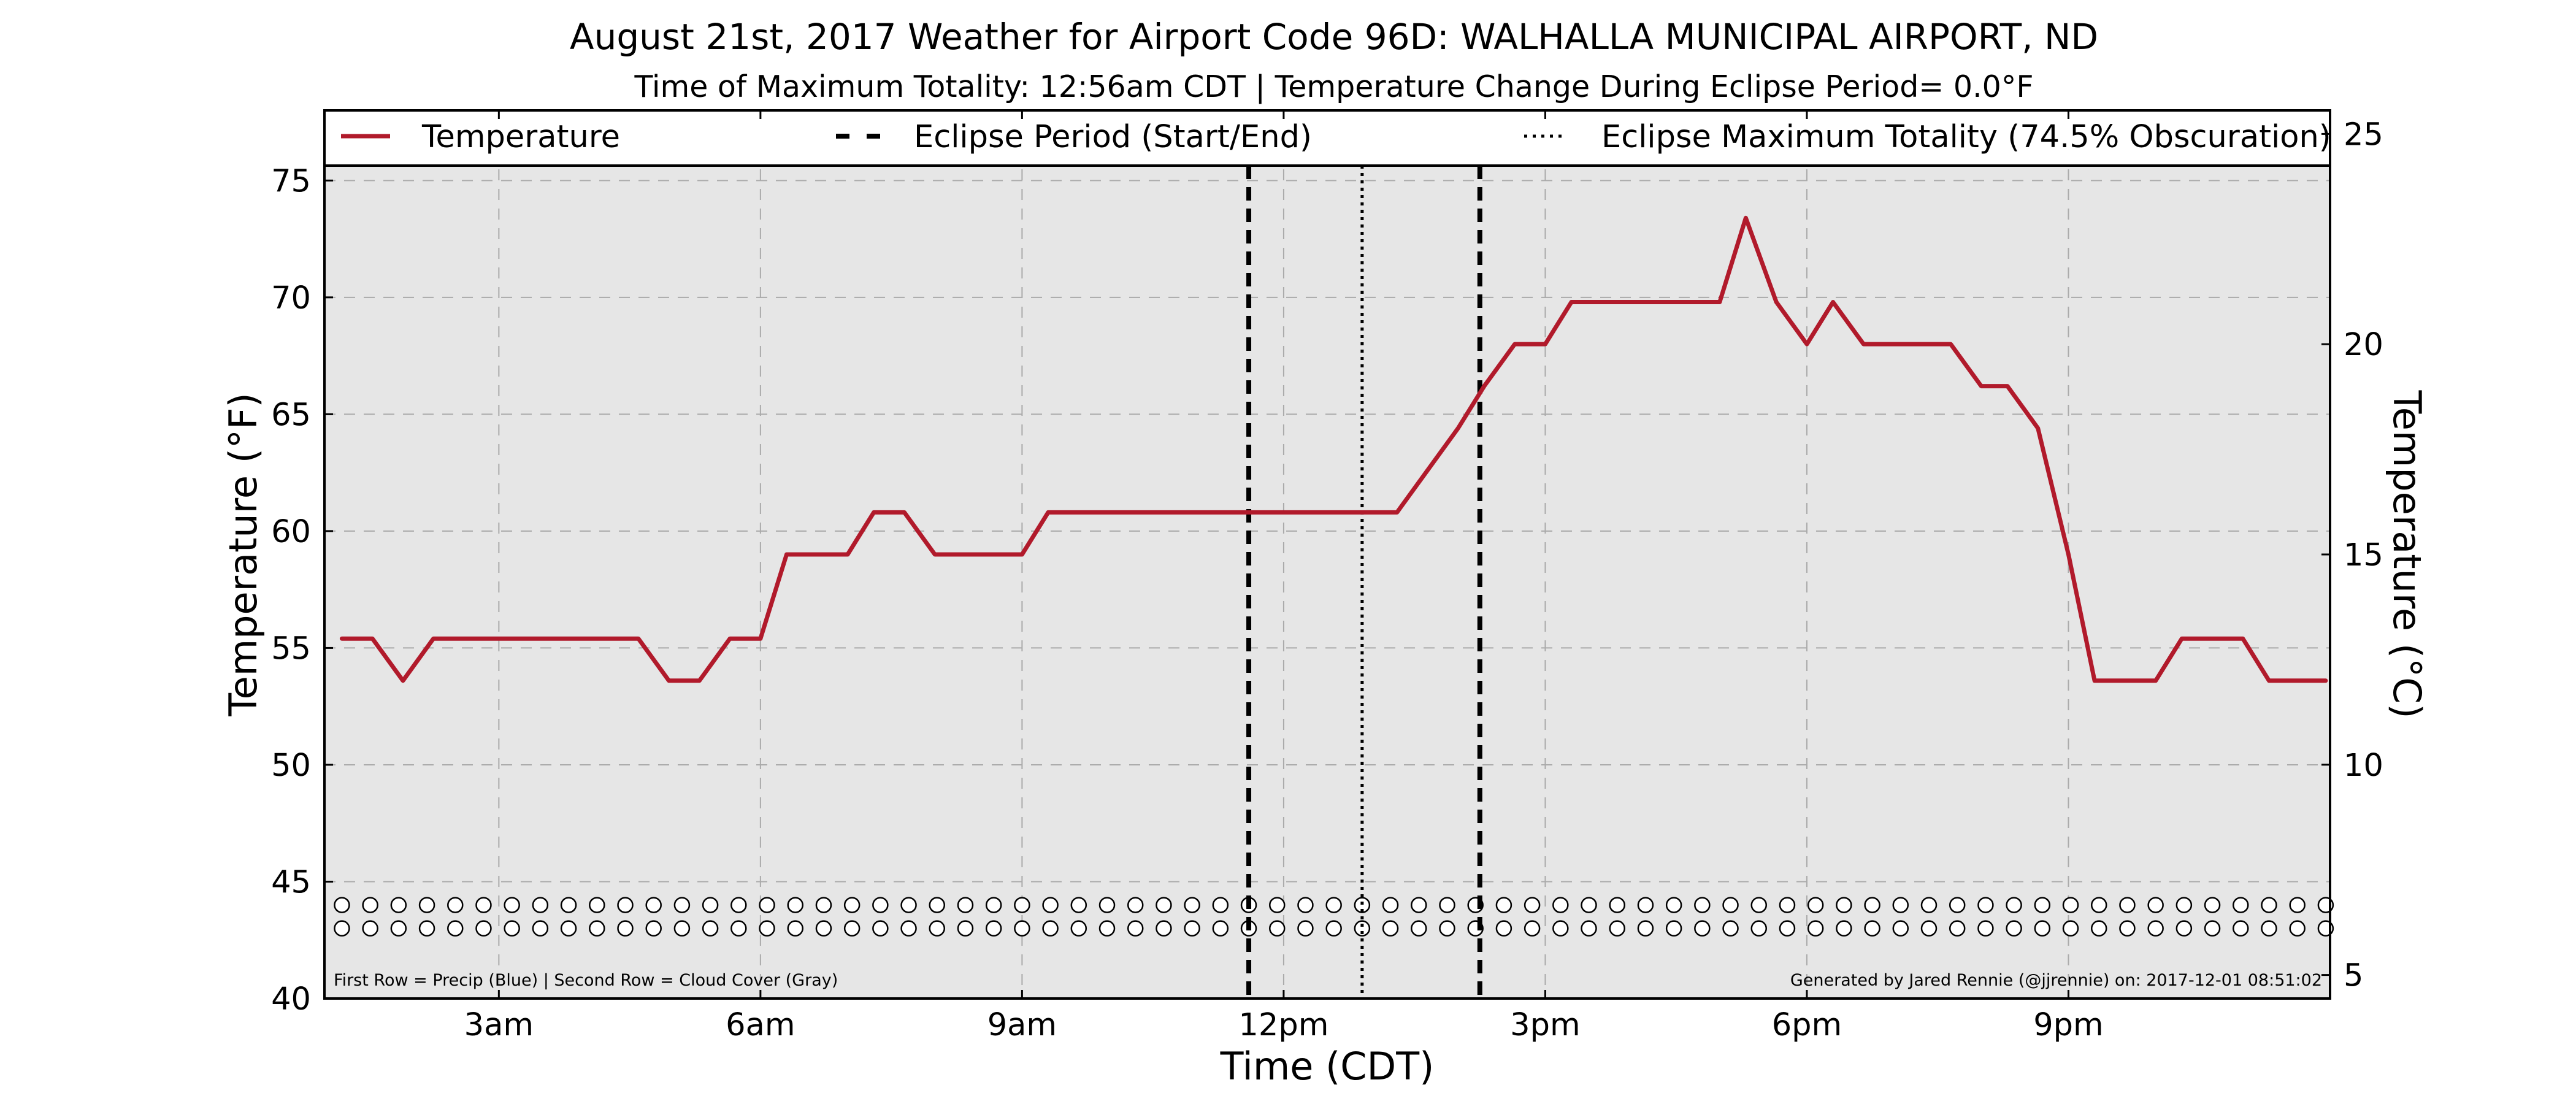 The image size is (2576, 1104). I want to click on y-axis-label: Temperature (°F), so click(243, 554).